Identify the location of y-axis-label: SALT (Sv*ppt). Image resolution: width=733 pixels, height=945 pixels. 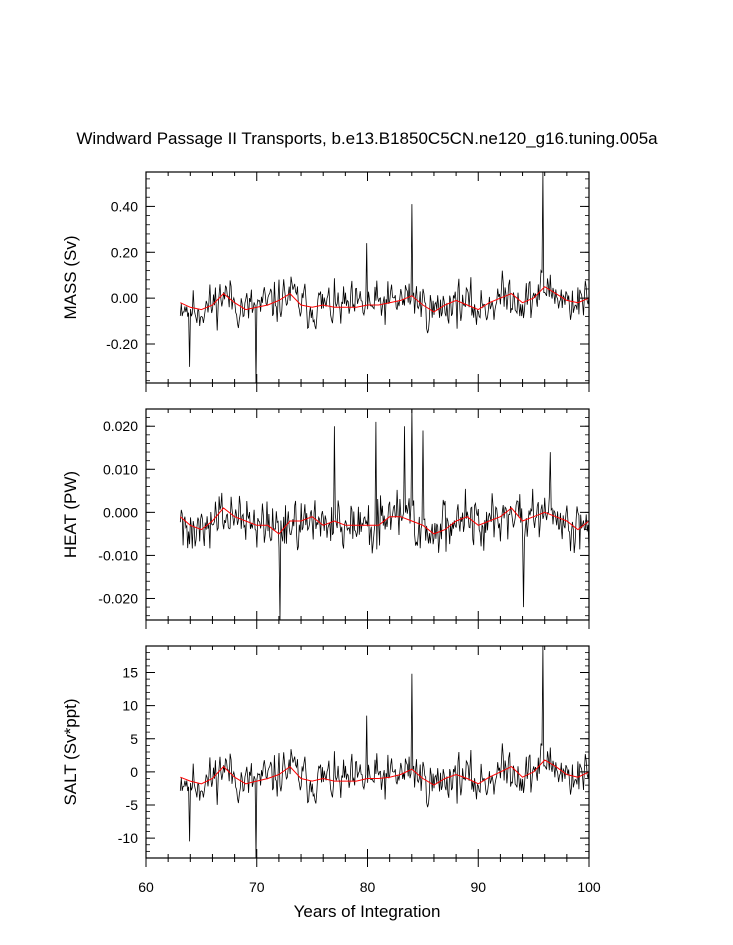
(70, 751).